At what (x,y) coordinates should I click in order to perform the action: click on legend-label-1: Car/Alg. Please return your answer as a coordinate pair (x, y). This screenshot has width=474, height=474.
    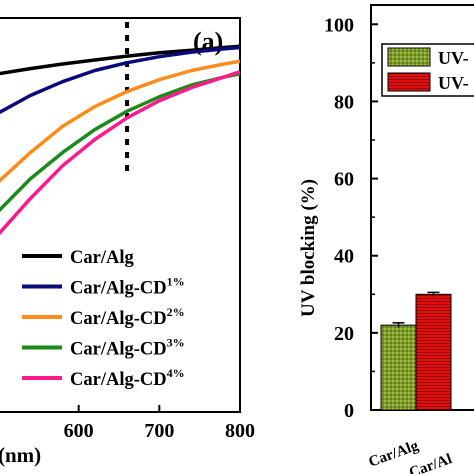
    Looking at the image, I should click on (102, 258).